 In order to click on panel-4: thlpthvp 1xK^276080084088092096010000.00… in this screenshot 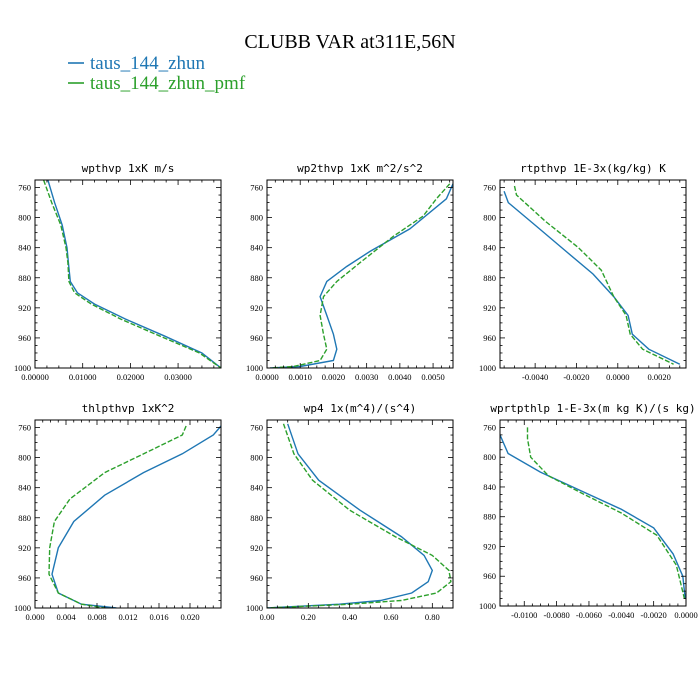, I will do `click(118, 512)`.